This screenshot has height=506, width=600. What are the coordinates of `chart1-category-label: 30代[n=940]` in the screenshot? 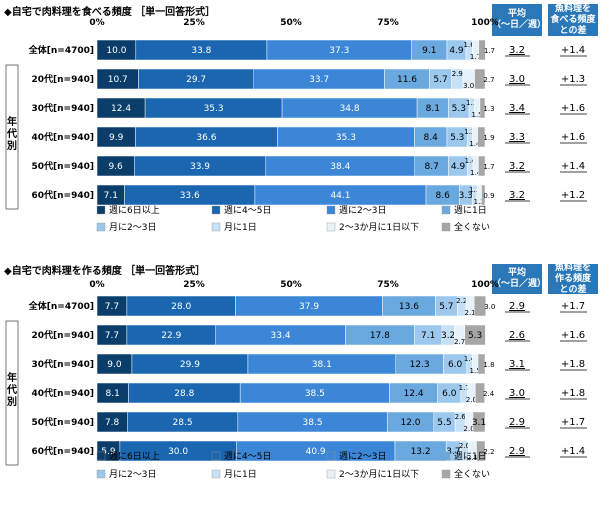 It's located at (63, 108).